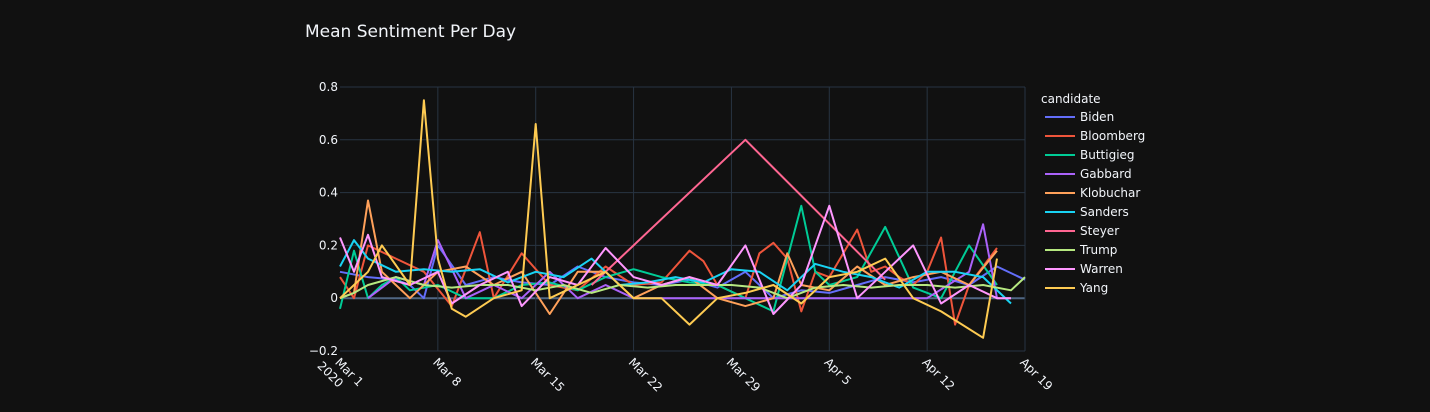  I want to click on legend-item-warren: Warren, so click(1084, 269).